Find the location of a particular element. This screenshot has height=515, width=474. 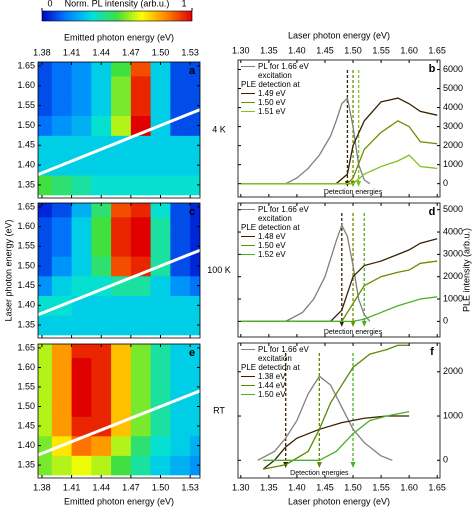

annotation: Detection energies is located at coordinates (319, 473).